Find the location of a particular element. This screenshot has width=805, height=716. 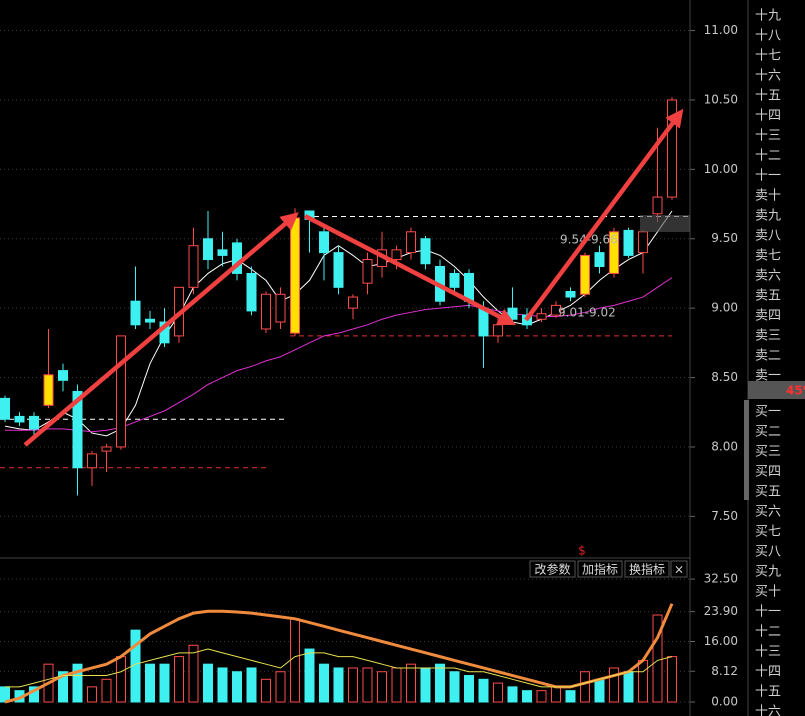

bid-label: 买四 is located at coordinates (768, 472).